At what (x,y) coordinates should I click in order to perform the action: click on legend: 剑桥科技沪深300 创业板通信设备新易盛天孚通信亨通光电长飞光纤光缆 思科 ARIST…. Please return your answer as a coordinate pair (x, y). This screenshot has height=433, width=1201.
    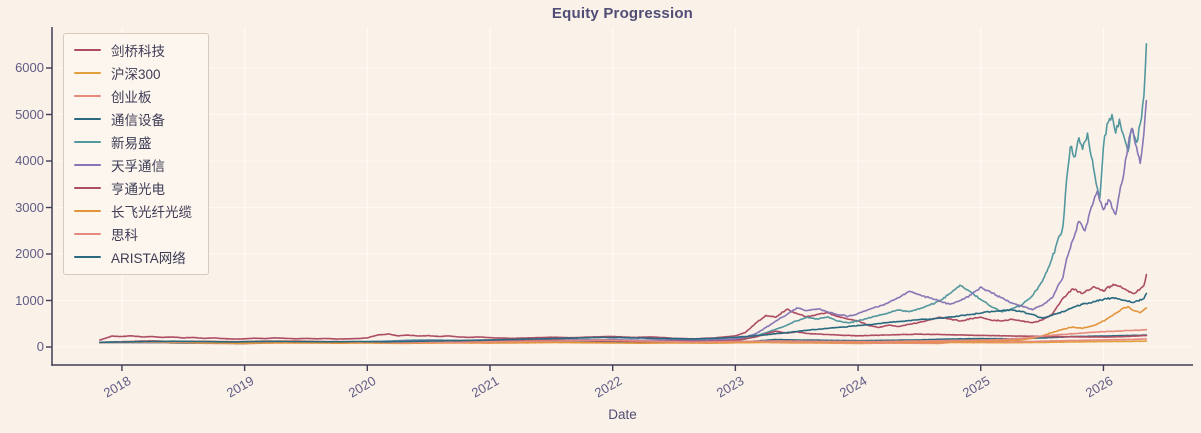
    Looking at the image, I should click on (136, 154).